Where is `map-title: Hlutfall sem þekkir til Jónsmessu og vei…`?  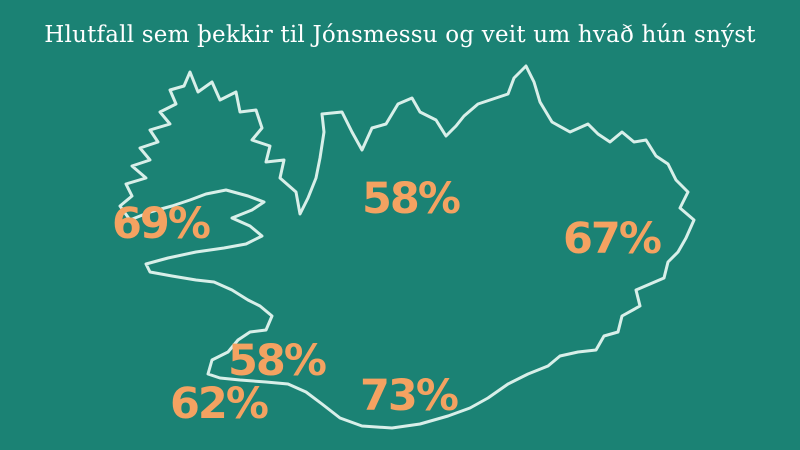 map-title: Hlutfall sem þekkir til Jónsmessu og vei… is located at coordinates (400, 35).